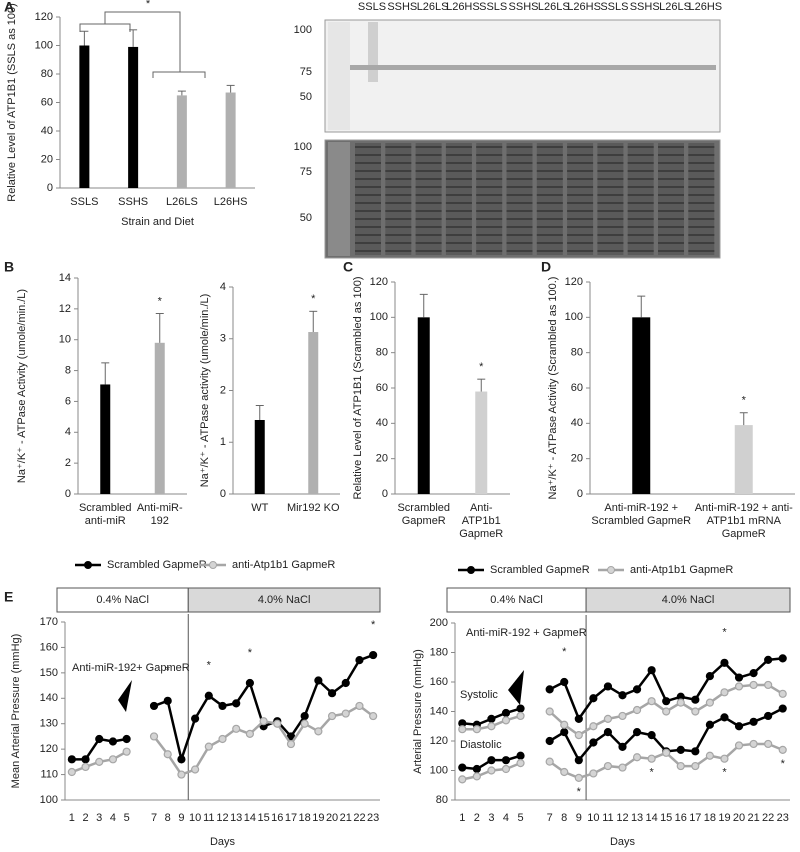 This screenshot has height=852, width=800. Describe the element at coordinates (157, 565) in the screenshot. I see `legend-label: Scrambled GapmeR` at that location.